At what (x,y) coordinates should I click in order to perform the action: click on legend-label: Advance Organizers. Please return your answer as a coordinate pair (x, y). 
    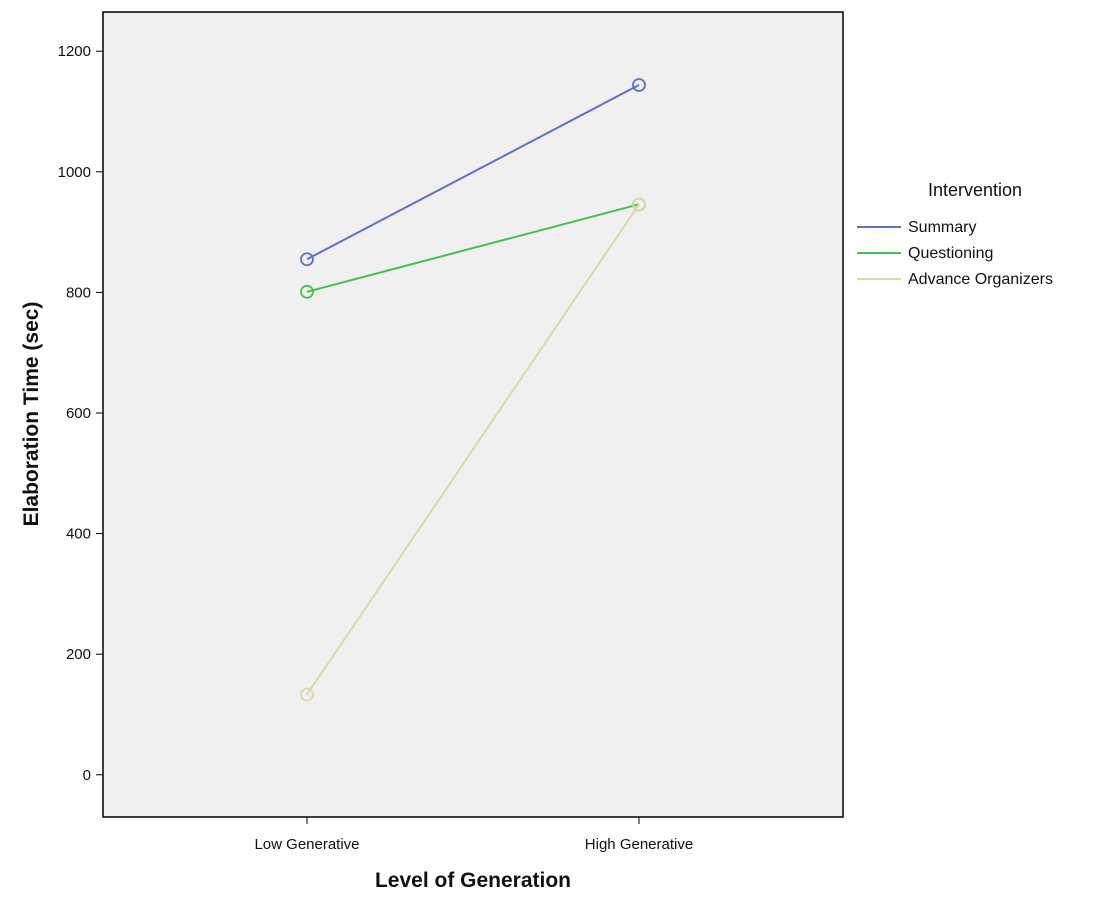
    Looking at the image, I should click on (980, 279).